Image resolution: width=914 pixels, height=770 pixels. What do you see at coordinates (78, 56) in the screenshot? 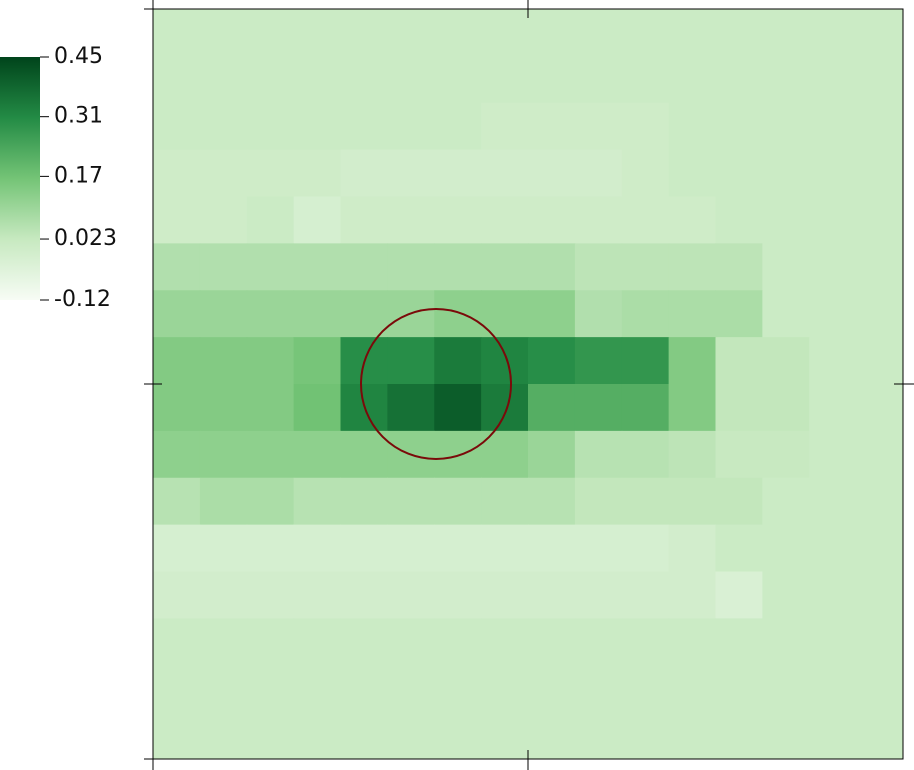
I see `colorbar-tick-label: 0.45` at bounding box center [78, 56].